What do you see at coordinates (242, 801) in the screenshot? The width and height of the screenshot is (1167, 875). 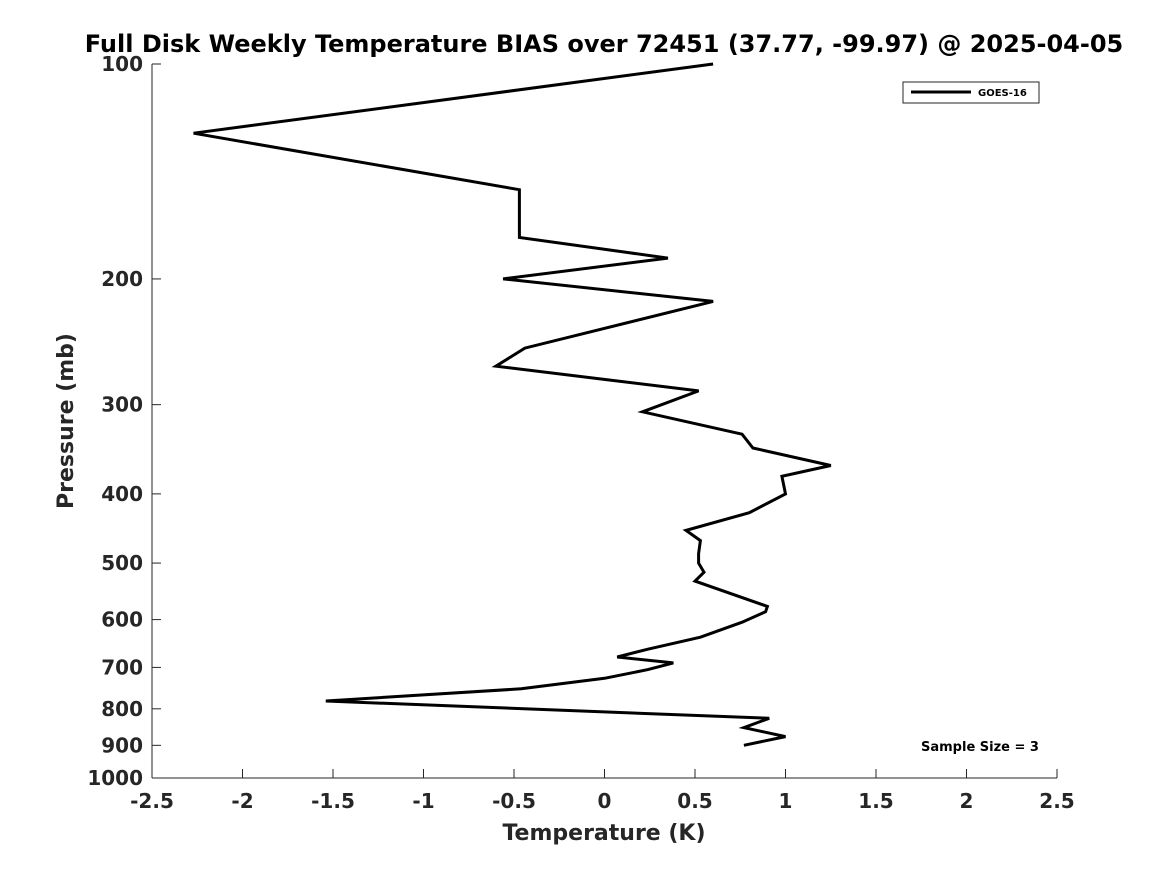 I see `x-tick-label: -2` at bounding box center [242, 801].